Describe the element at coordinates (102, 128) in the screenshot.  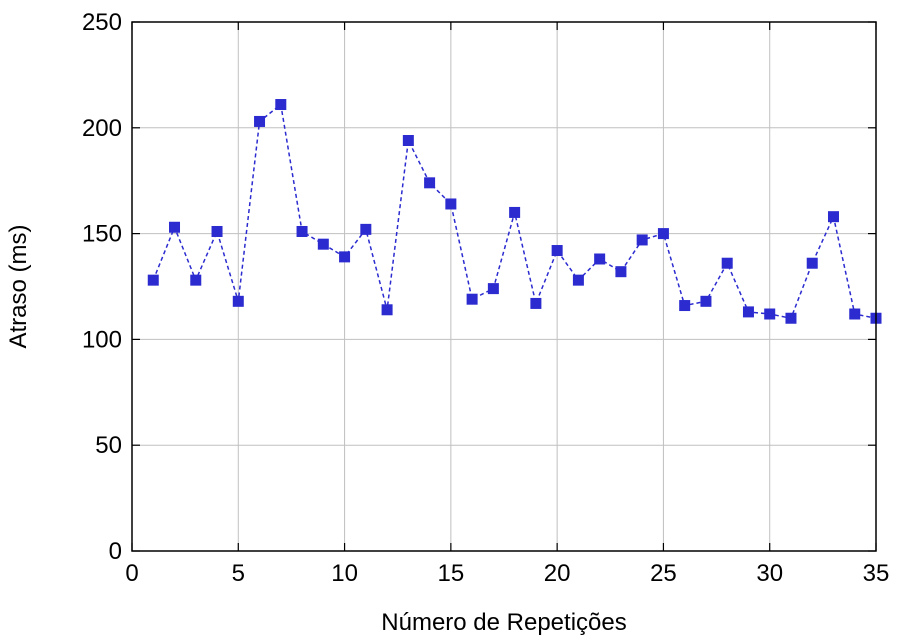
I see `y-tick-label: 200` at that location.